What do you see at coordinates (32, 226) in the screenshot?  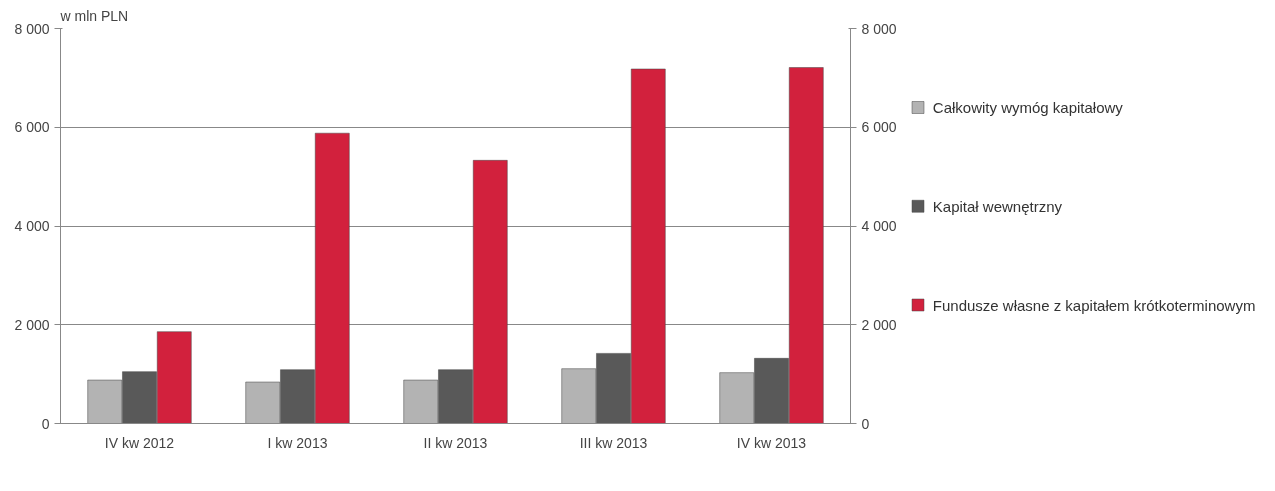 I see `y-tick-label: 4 000` at bounding box center [32, 226].